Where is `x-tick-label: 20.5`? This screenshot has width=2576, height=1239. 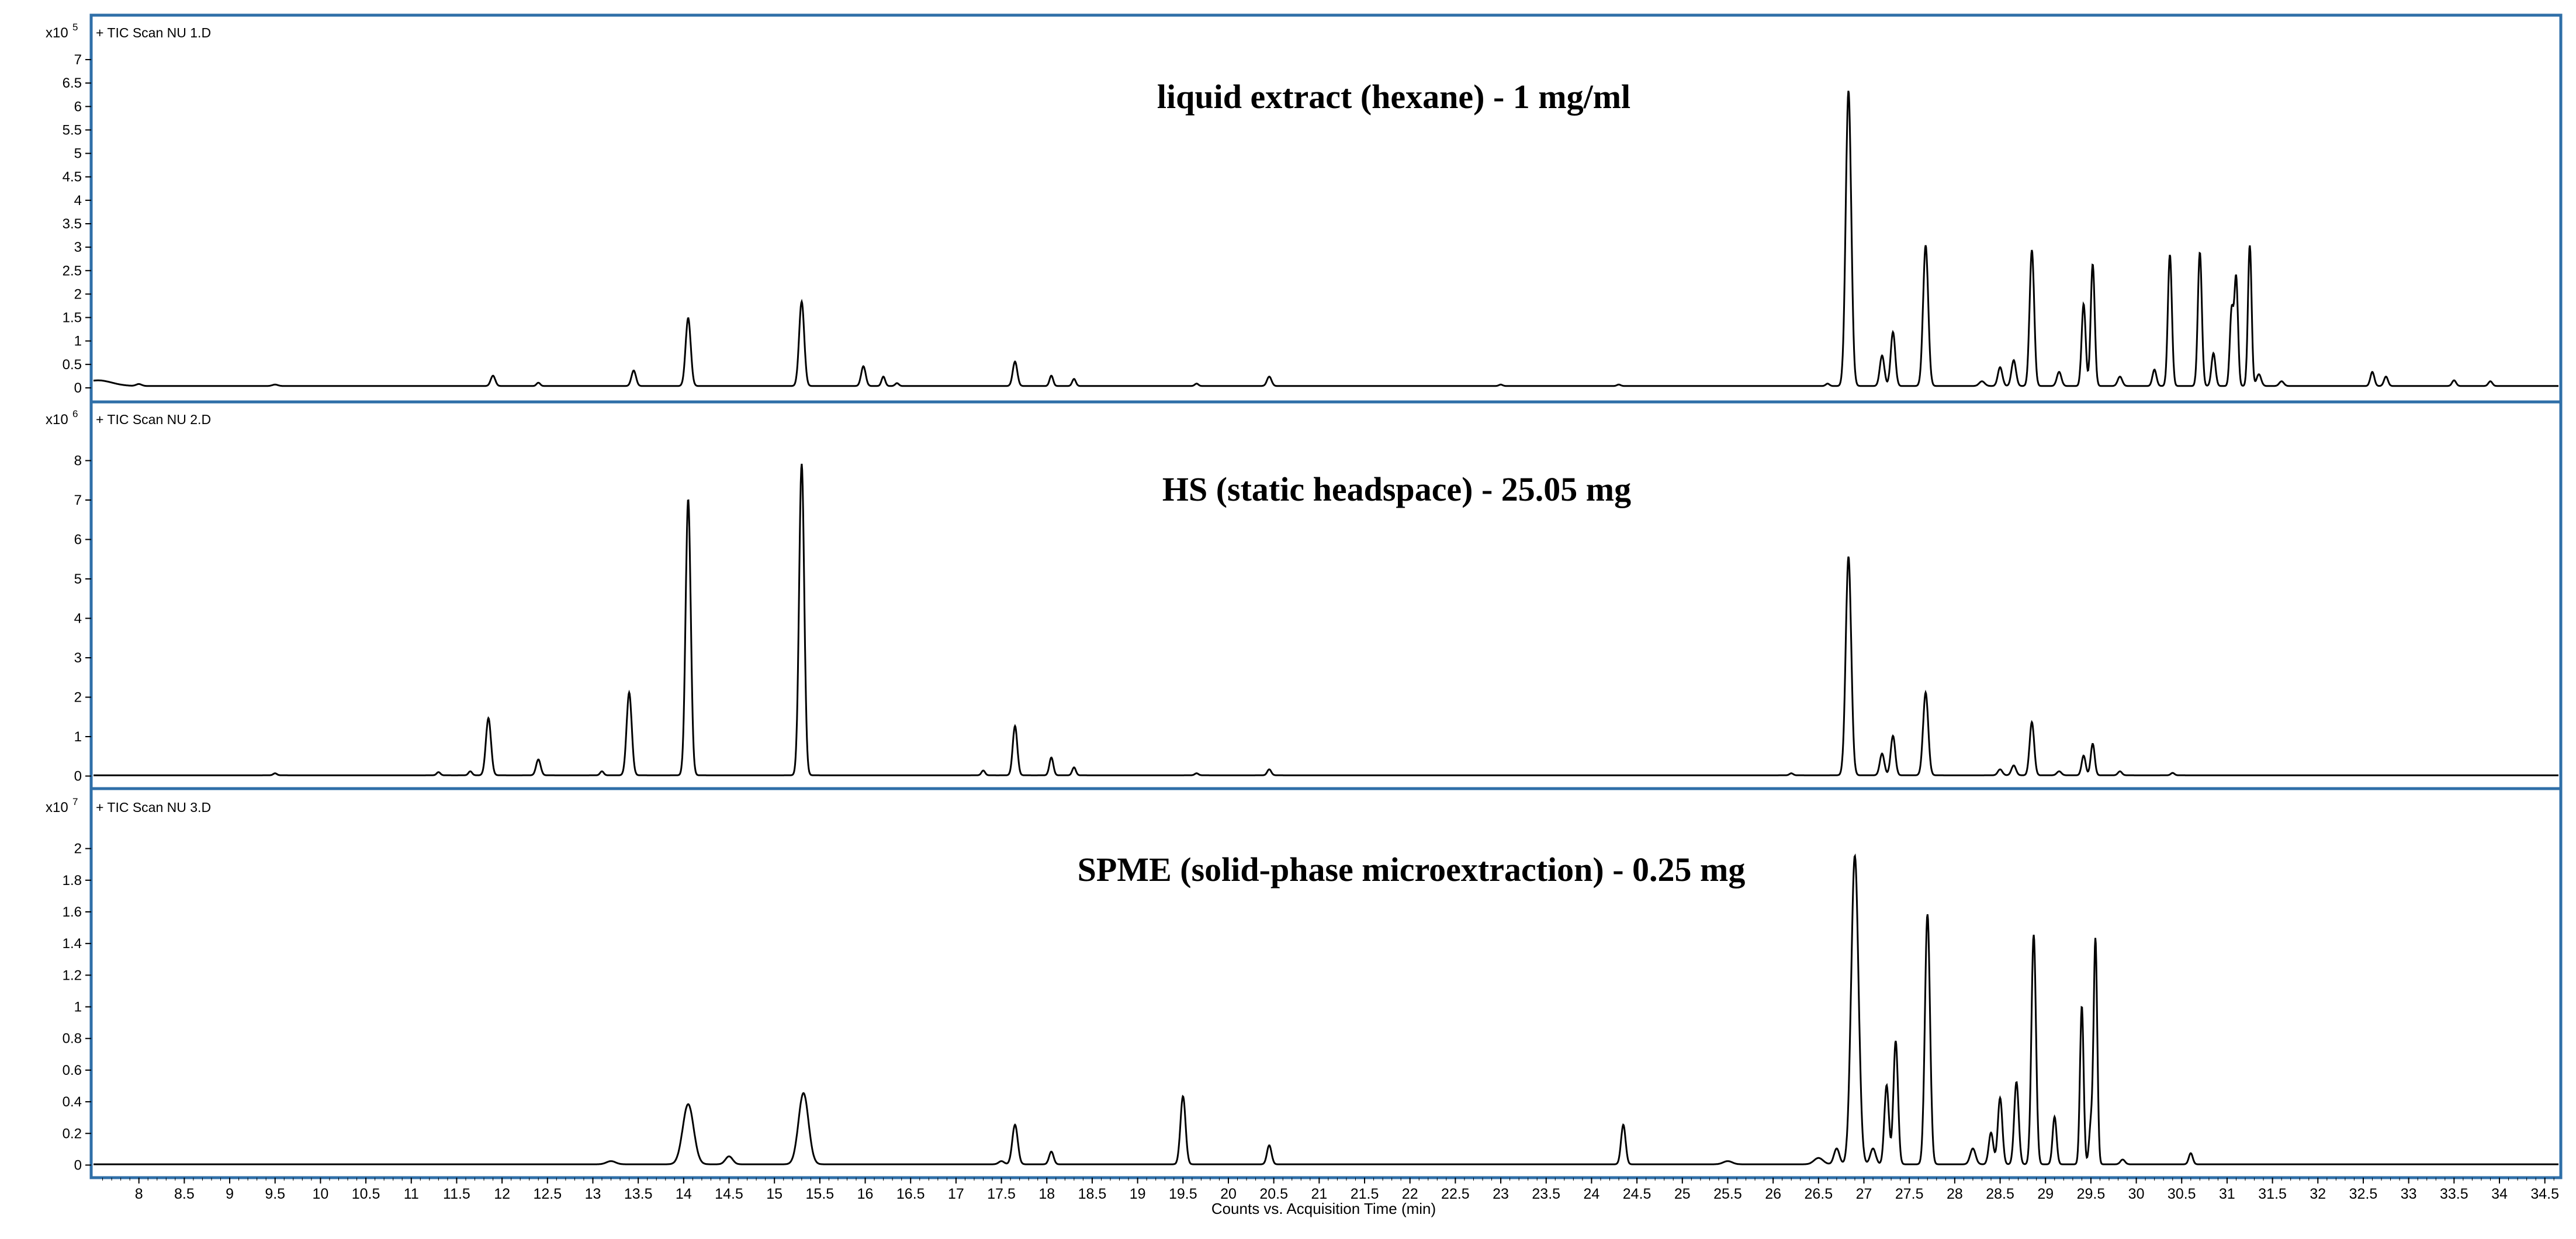 x-tick-label: 20.5 is located at coordinates (1273, 1194).